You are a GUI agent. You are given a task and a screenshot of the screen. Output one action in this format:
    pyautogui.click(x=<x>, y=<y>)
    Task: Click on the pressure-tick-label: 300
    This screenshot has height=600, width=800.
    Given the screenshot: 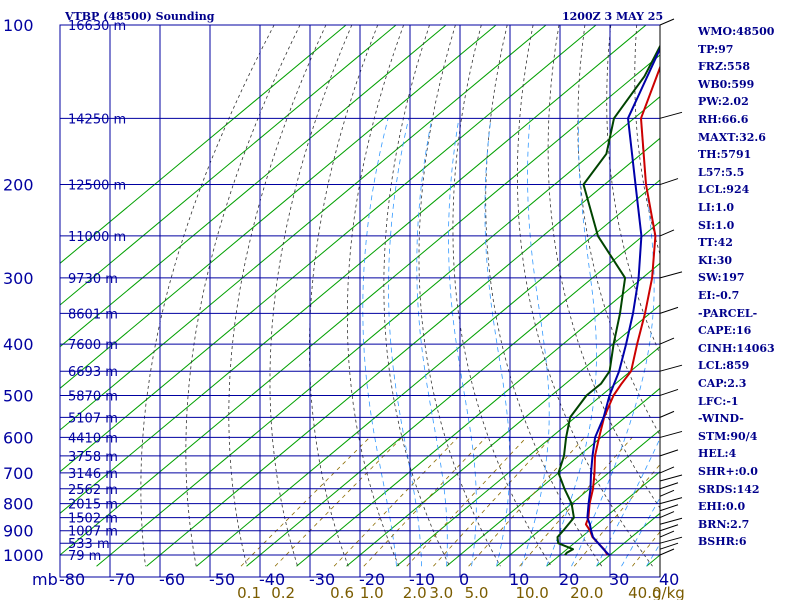 What is the action you would take?
    pyautogui.click(x=18, y=278)
    